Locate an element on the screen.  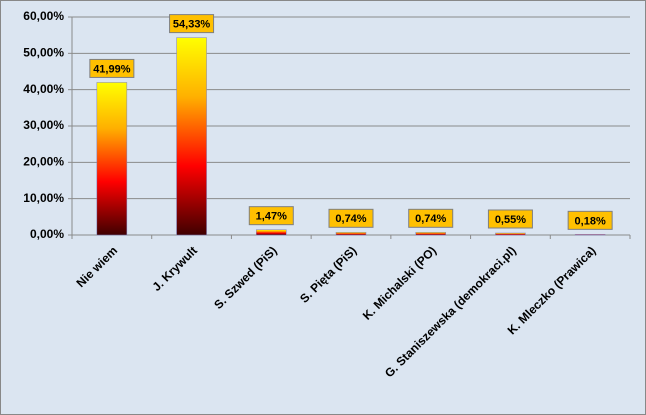
value-label: 0,18% is located at coordinates (590, 221).